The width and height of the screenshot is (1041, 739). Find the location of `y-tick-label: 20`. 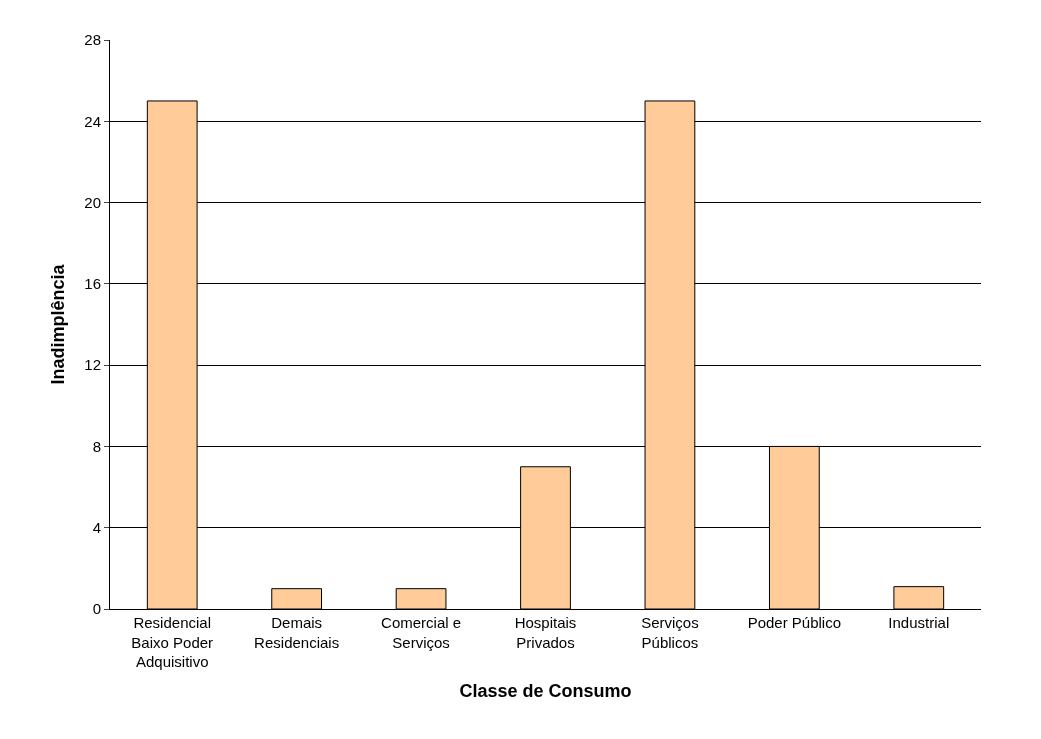

y-tick-label: 20 is located at coordinates (92, 202).